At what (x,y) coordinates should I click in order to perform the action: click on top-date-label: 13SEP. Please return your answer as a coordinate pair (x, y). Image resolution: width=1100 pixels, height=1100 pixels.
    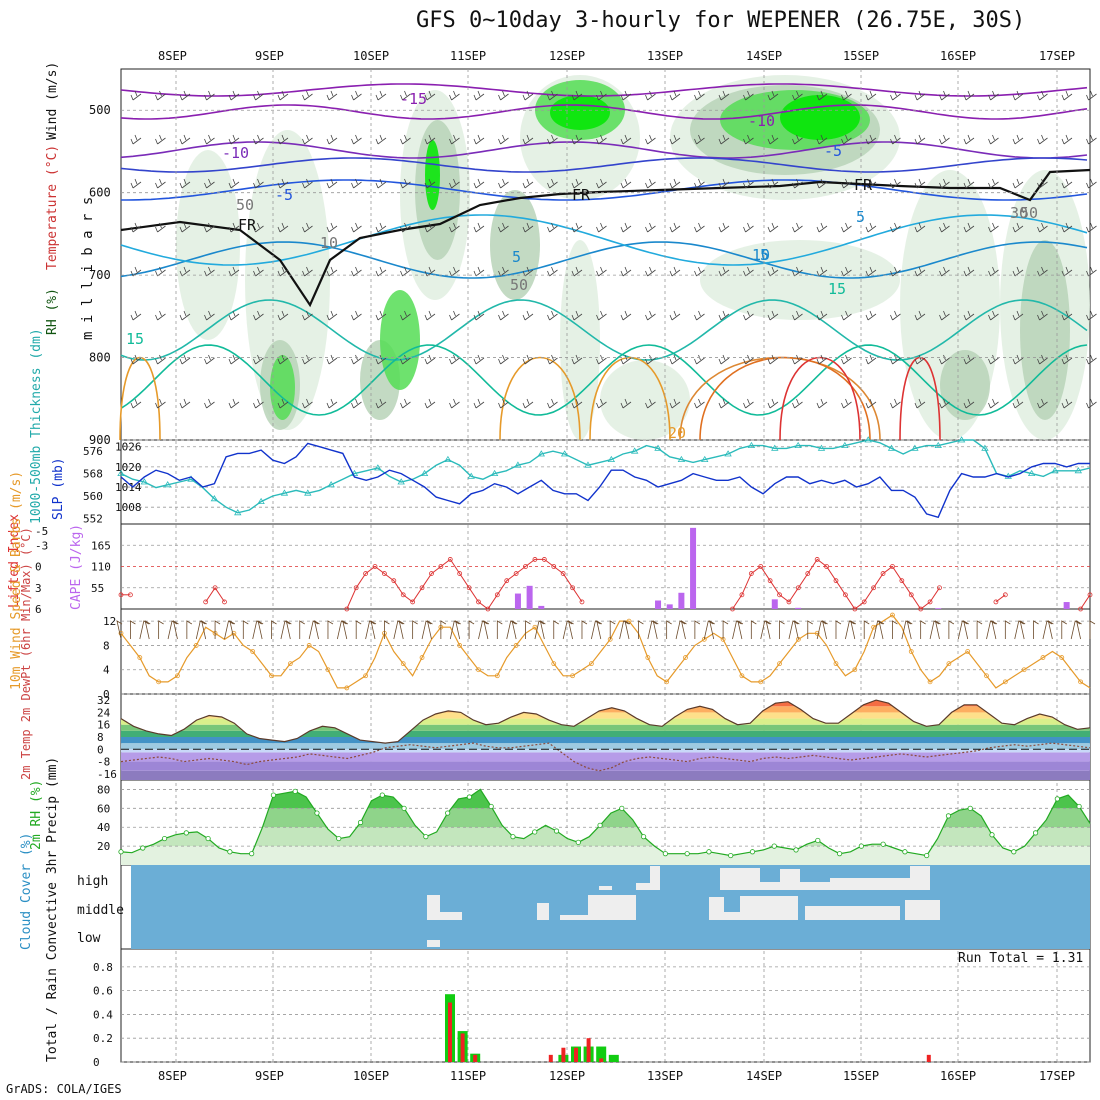
    Looking at the image, I should click on (665, 56).